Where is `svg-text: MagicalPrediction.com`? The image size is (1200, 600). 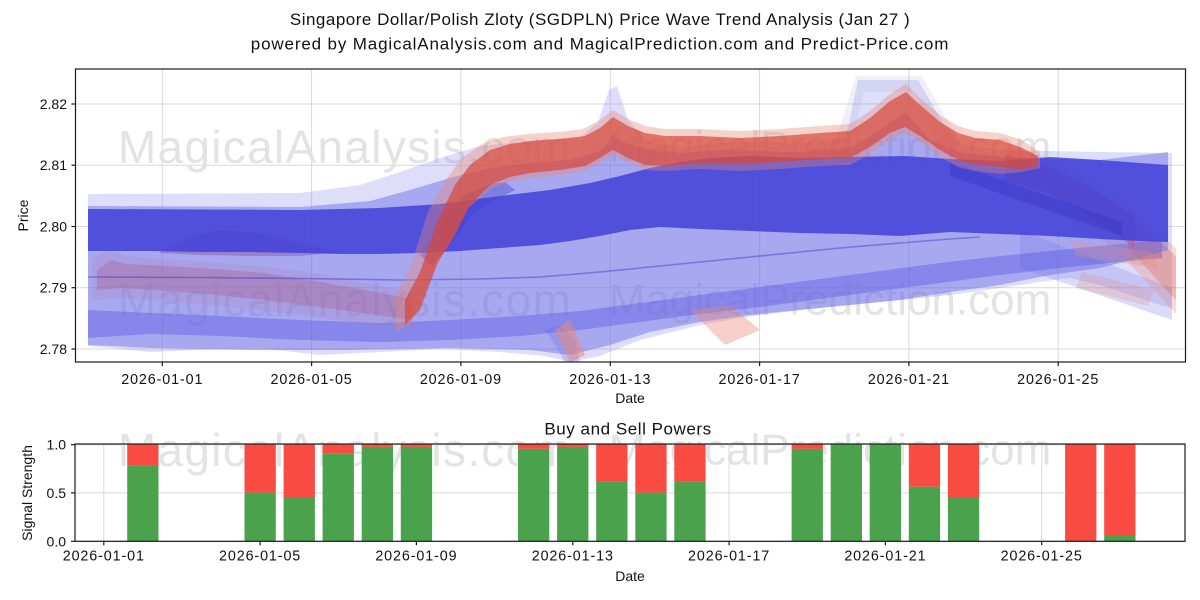
svg-text: MagicalPrediction.com is located at coordinates (830, 300).